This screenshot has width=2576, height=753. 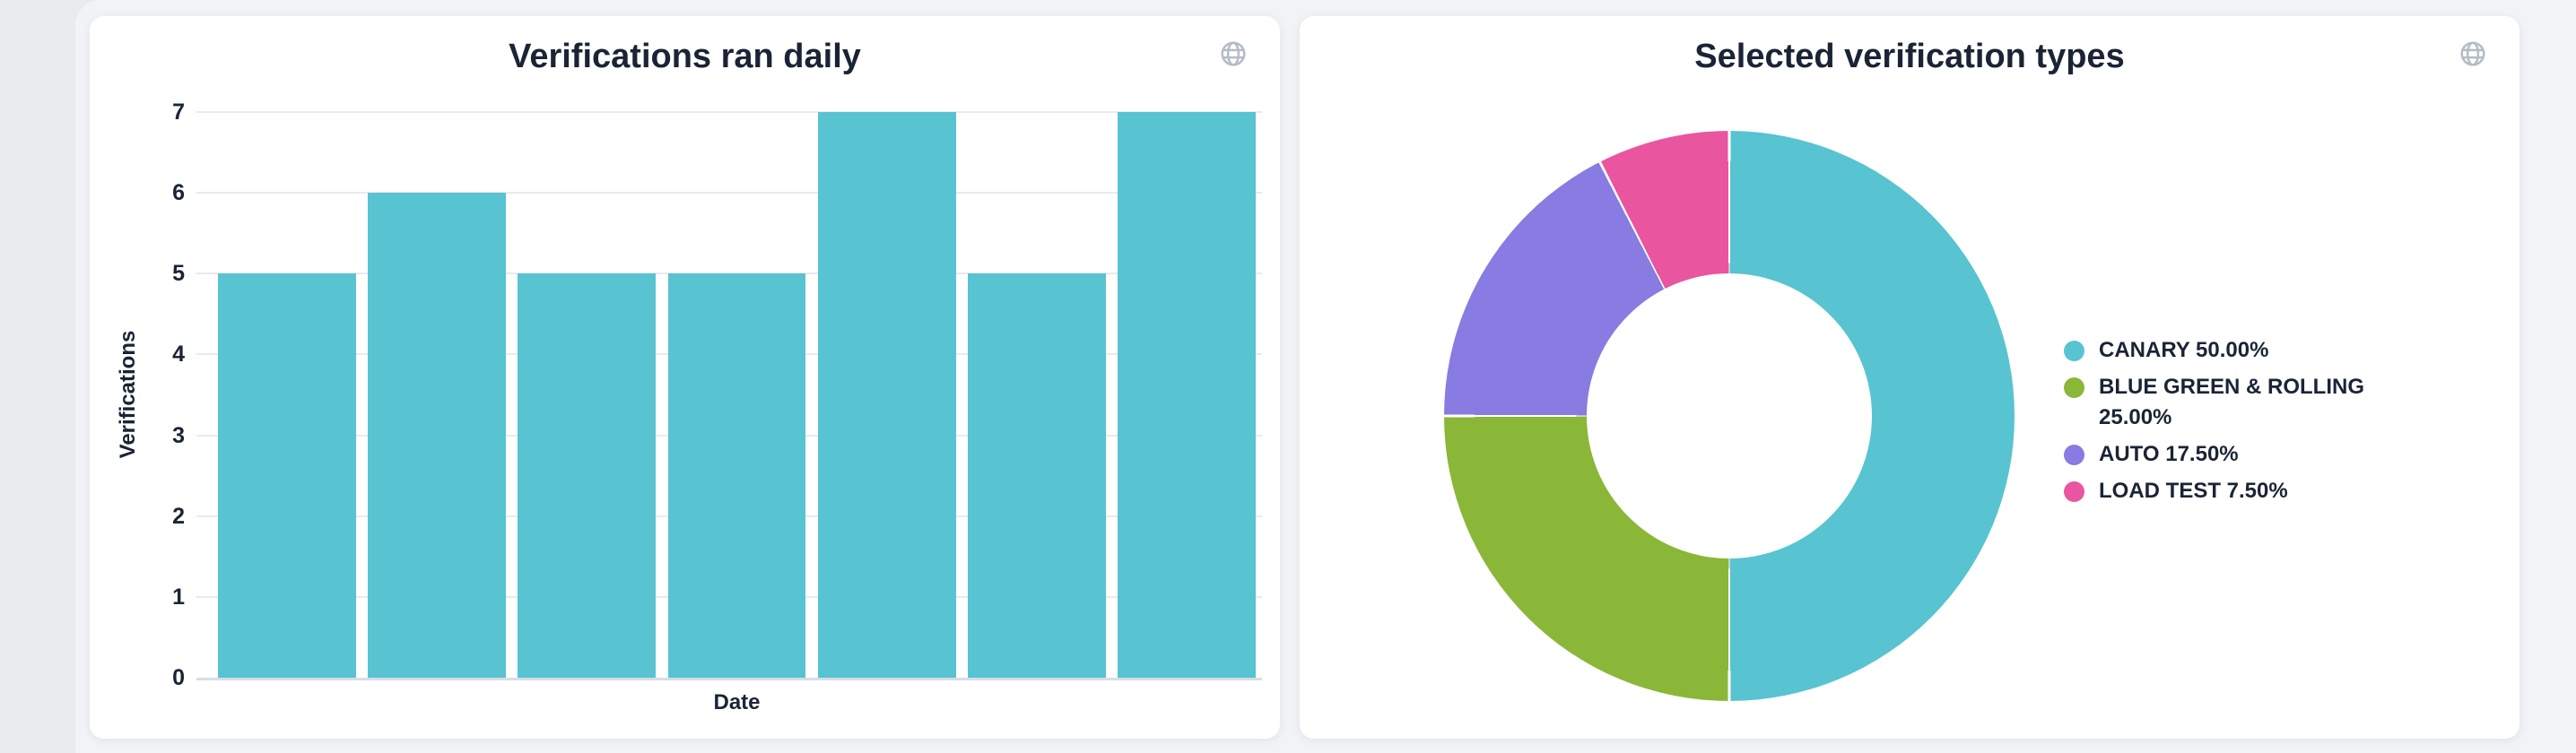 I want to click on y-tick-label-0: 0, so click(x=178, y=677).